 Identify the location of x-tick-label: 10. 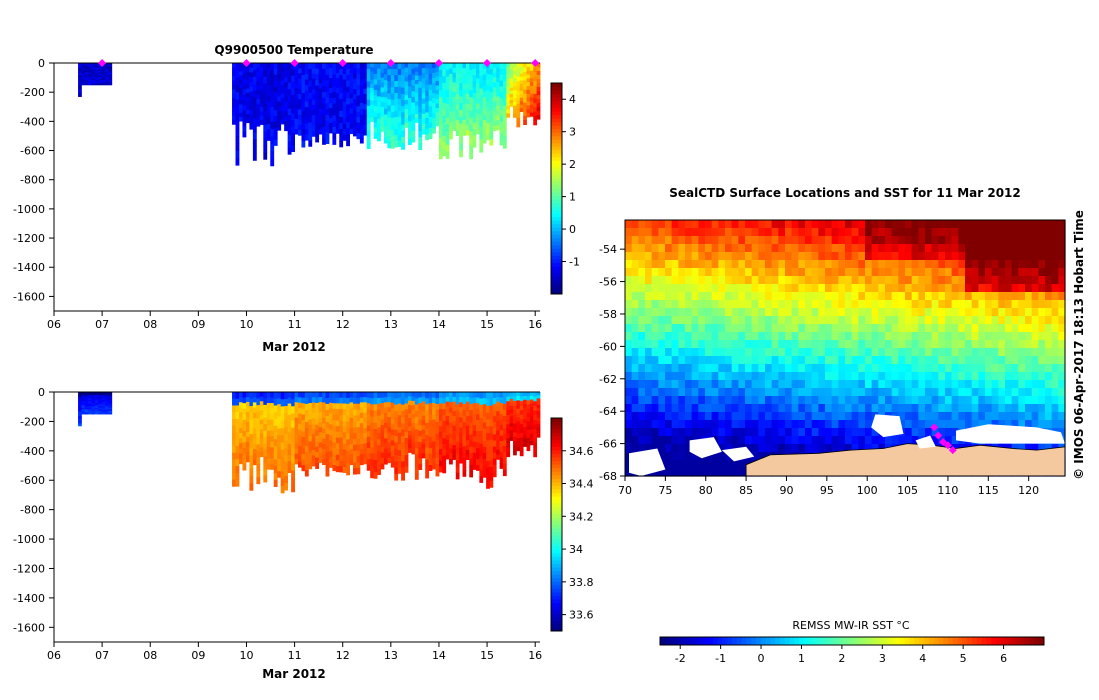
(246, 655).